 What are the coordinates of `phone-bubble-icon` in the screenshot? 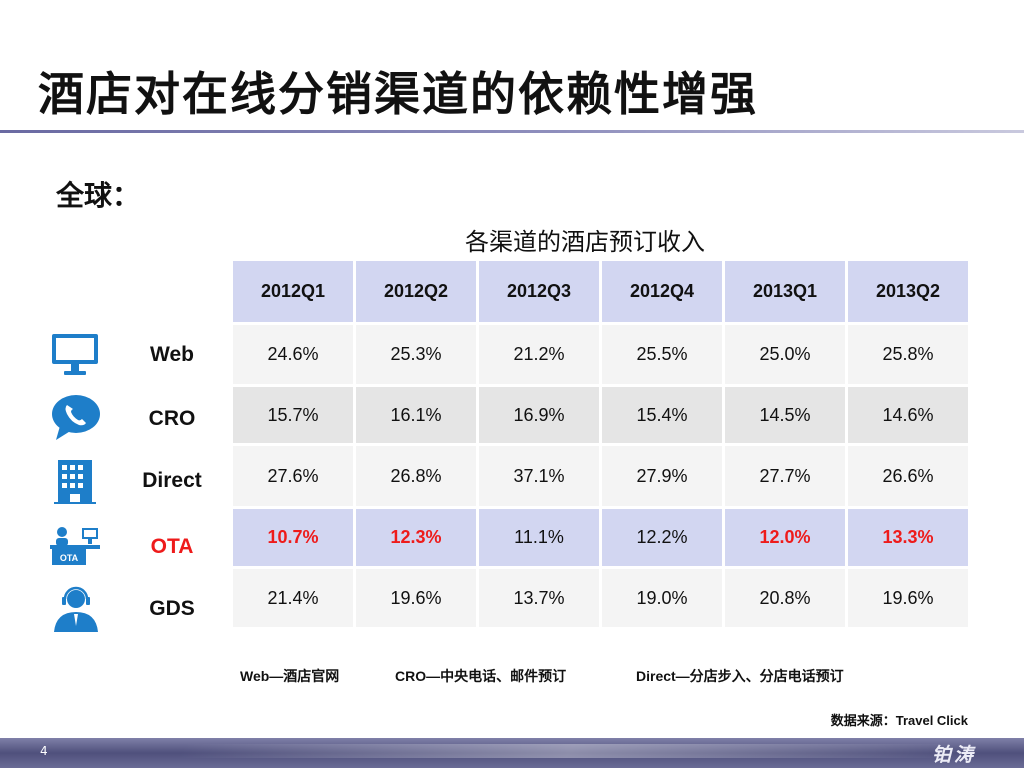 It's located at (76, 417).